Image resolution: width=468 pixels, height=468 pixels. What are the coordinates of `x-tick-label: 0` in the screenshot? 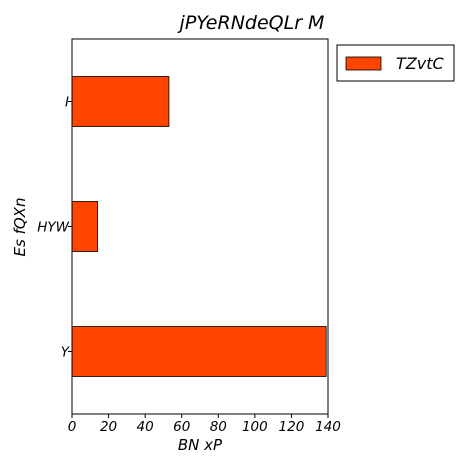 It's located at (72, 427).